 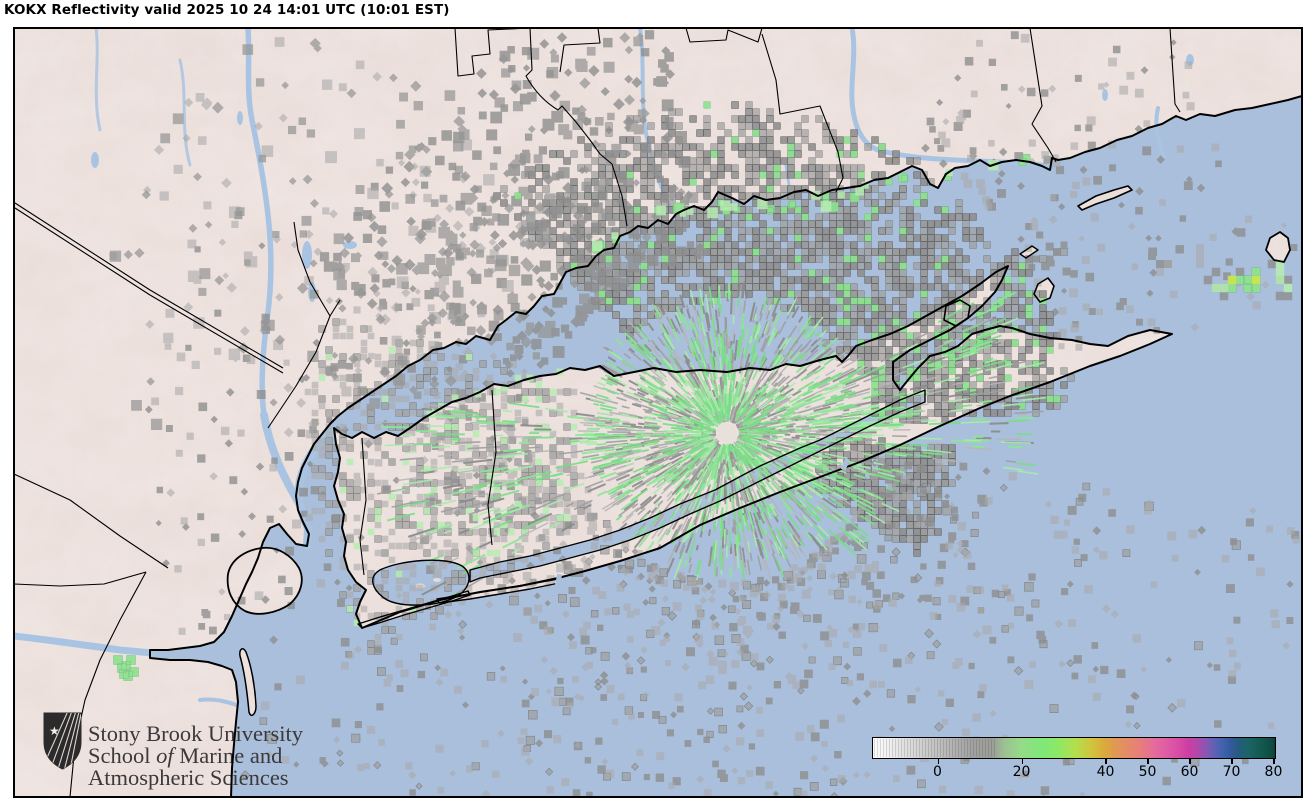 What do you see at coordinates (196, 733) in the screenshot?
I see `logo-line-1: Stony Brook University` at bounding box center [196, 733].